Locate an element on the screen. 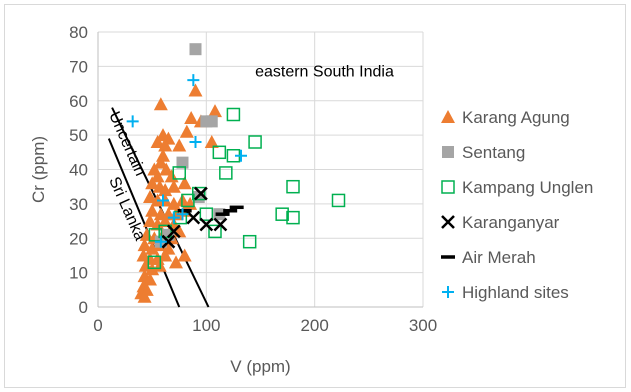 The image size is (631, 392). y-tick-label: 40 is located at coordinates (78, 170).